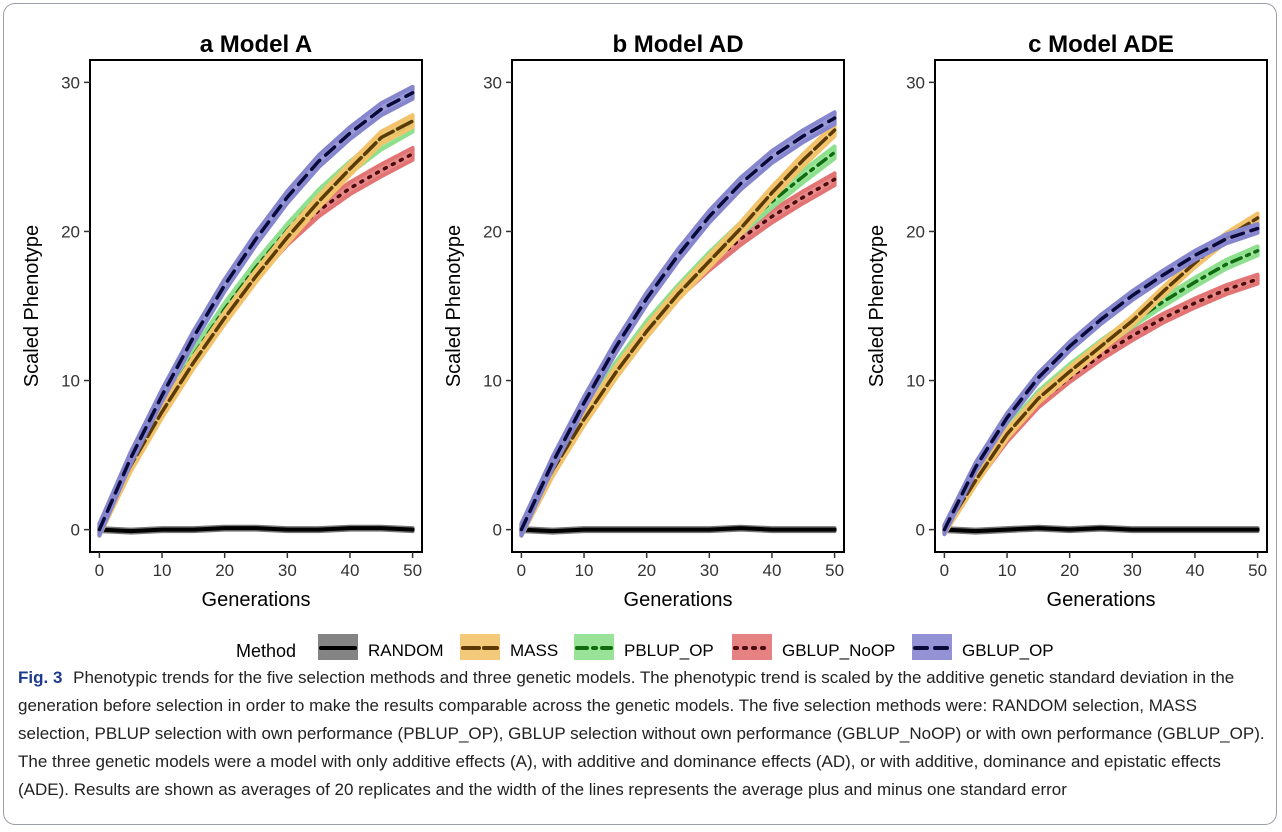  What do you see at coordinates (619, 44) in the screenshot?
I see `panel-letter: b` at bounding box center [619, 44].